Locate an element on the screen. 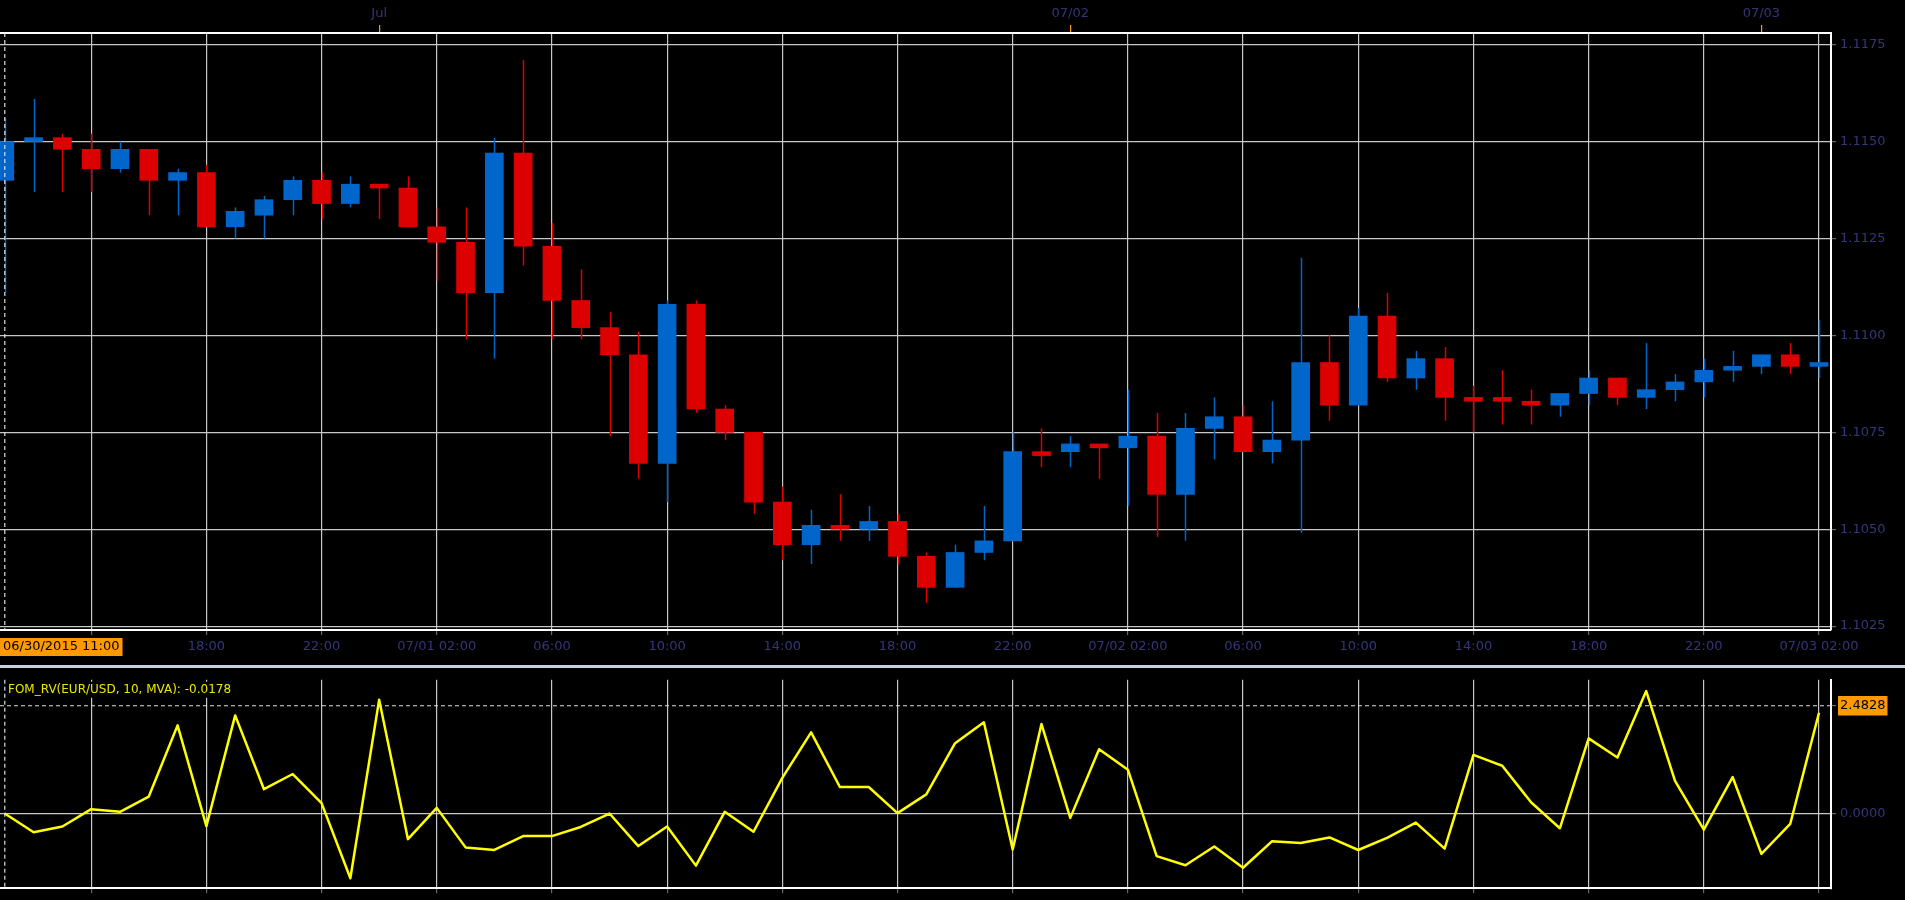 The width and height of the screenshot is (1905, 900). x-tick-label: 07/02 02:00 is located at coordinates (1128, 646).